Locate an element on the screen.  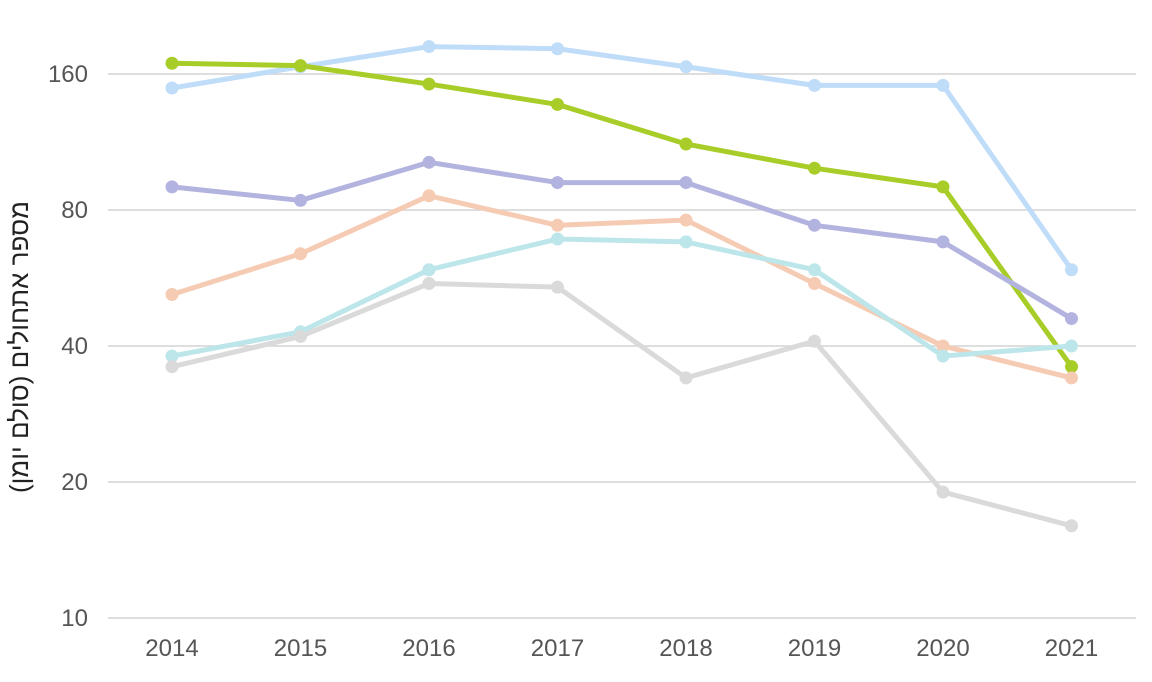
x-tick-label: 2018 is located at coordinates (685, 648).